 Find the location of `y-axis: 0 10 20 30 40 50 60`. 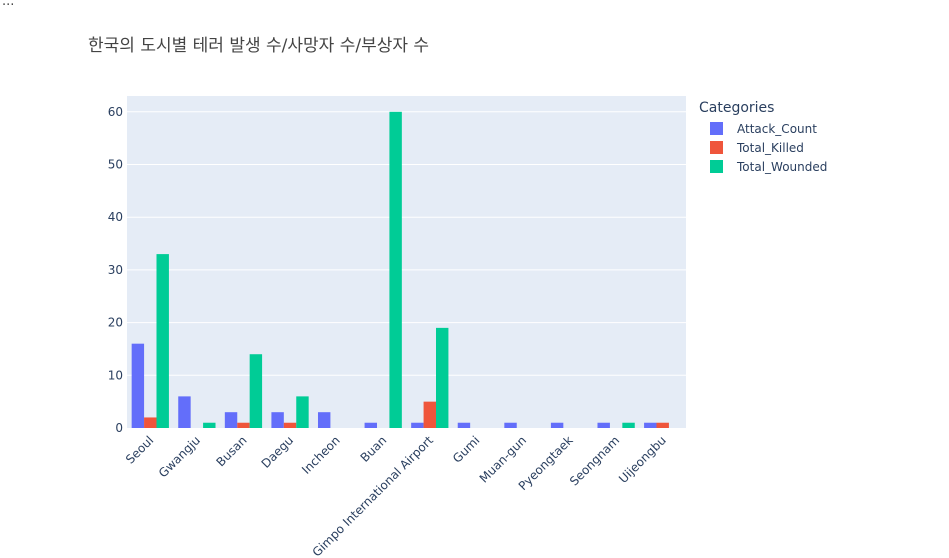

y-axis: 0 10 20 30 40 50 60 is located at coordinates (115, 270).